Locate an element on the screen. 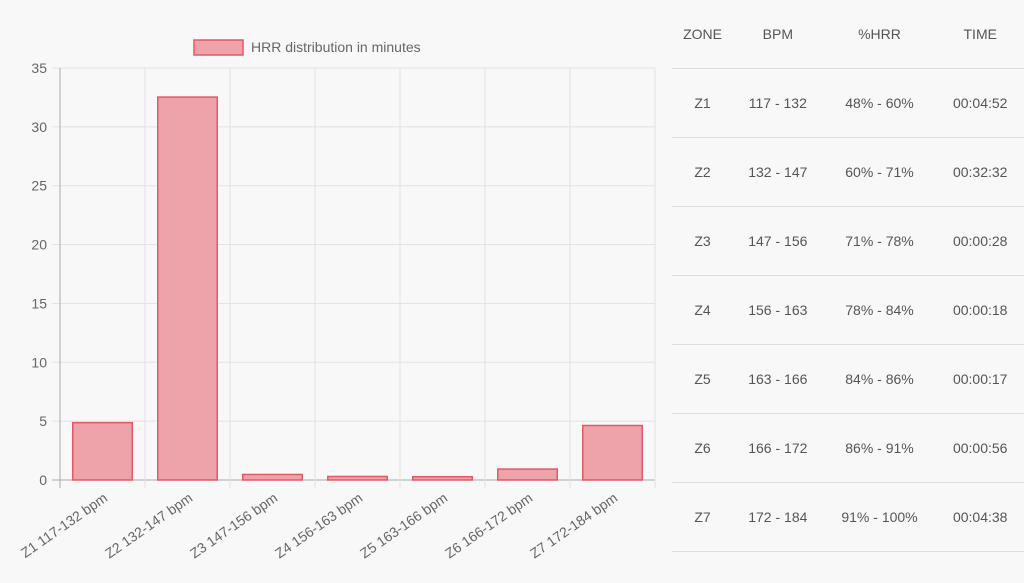 The image size is (1024, 583). cell-bpm: 166 - 172 is located at coordinates (778, 448).